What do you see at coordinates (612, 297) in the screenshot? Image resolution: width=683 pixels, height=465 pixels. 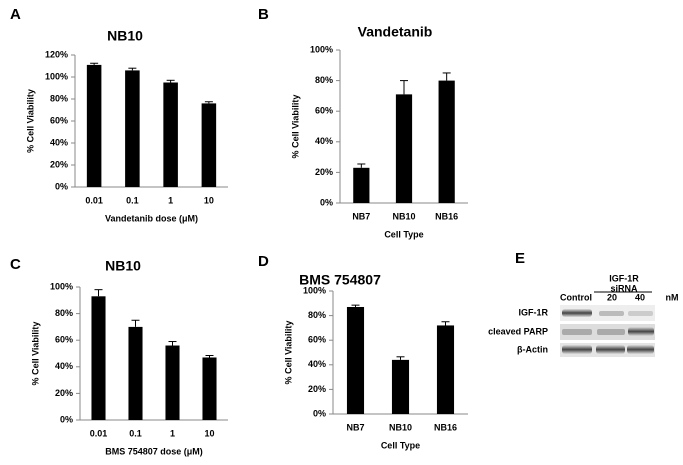 I see `lane-label: 20` at bounding box center [612, 297].